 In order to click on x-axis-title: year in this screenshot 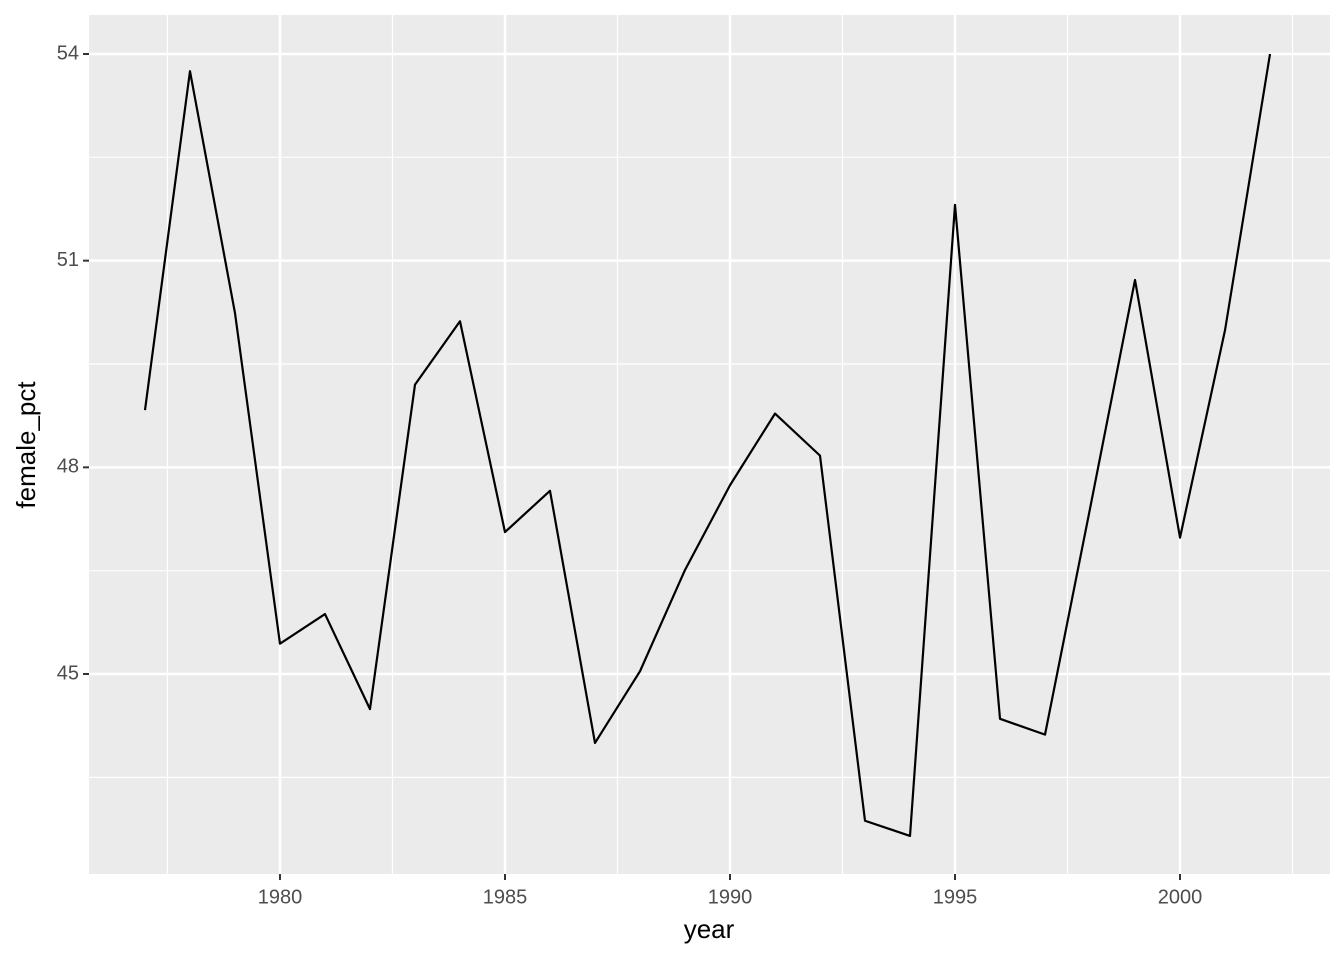, I will do `click(709, 929)`.